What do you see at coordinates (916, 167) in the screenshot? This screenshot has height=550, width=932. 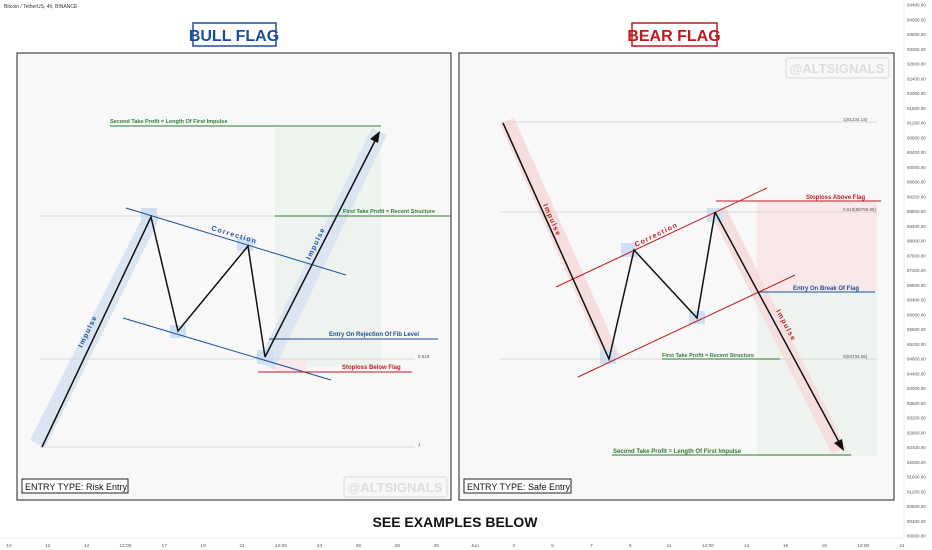 I see `price-tick-label: 90000.00` at bounding box center [916, 167].